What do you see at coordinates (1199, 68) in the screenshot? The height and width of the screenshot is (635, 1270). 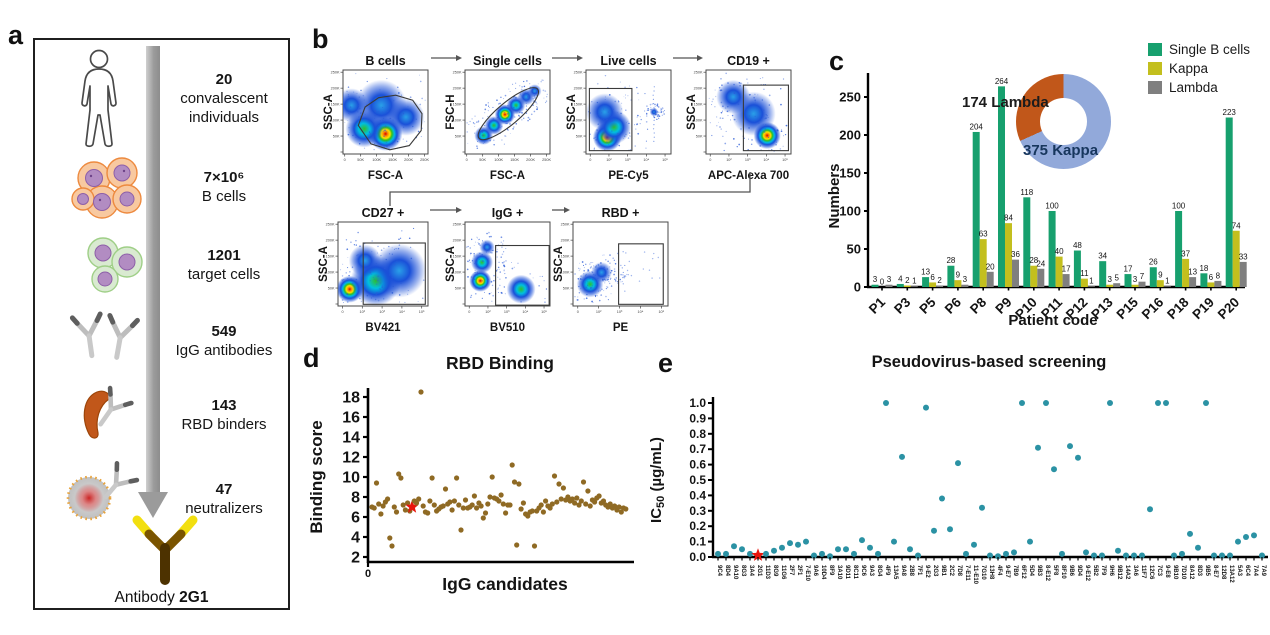 I see `legend-item-kappa: Kappa` at bounding box center [1199, 68].